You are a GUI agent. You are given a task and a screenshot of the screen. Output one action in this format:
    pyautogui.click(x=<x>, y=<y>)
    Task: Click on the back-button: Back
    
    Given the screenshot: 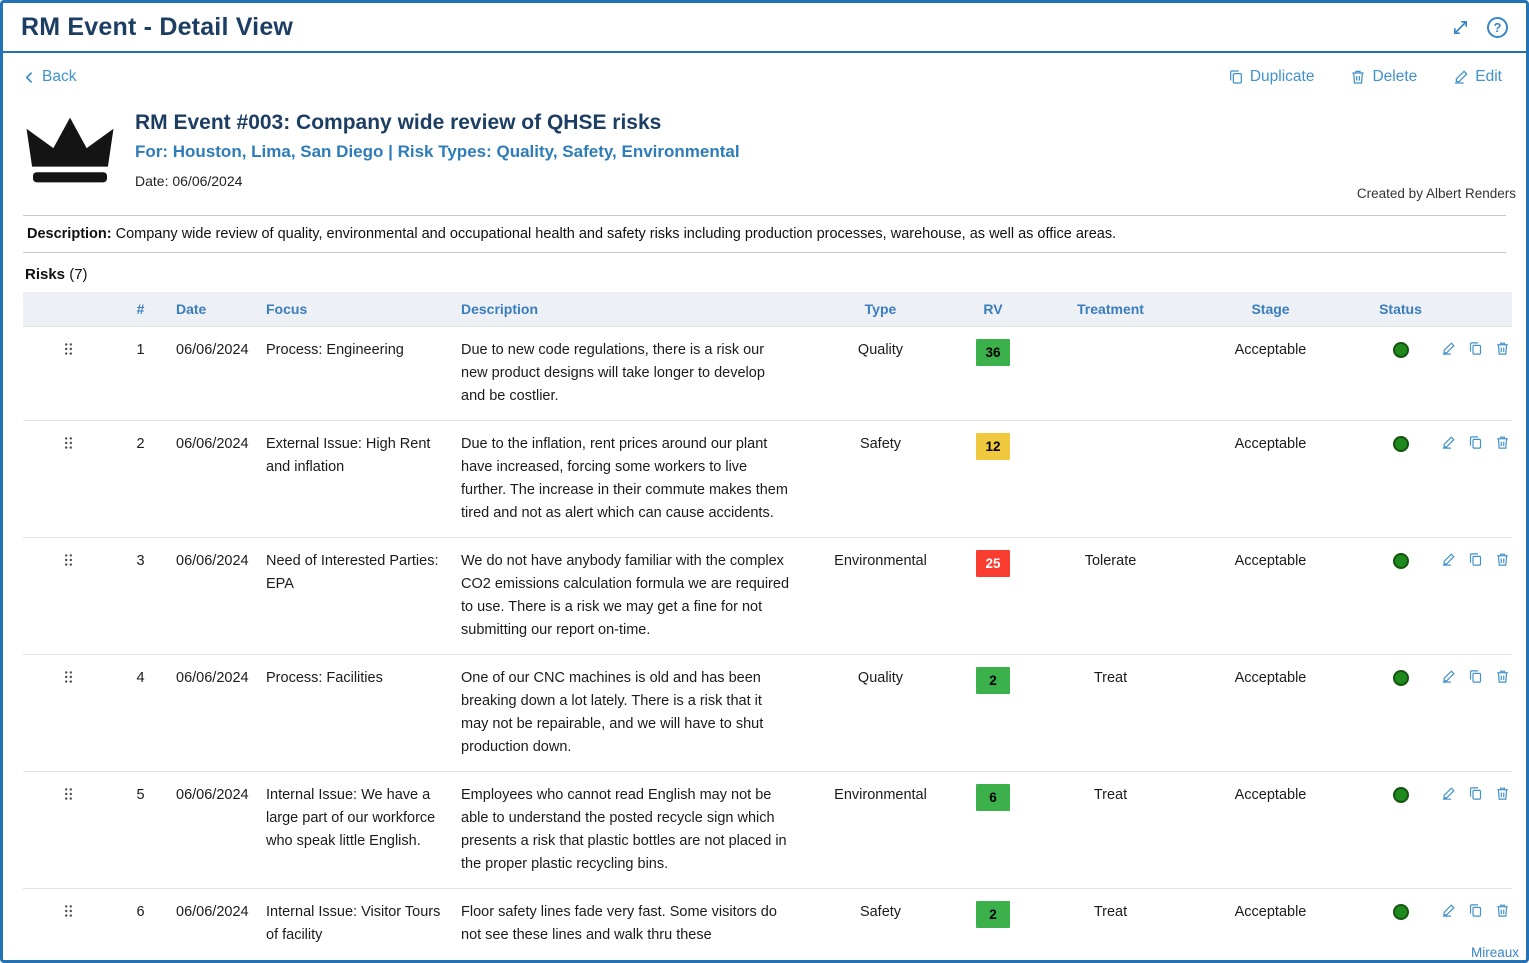 What is the action you would take?
    pyautogui.click(x=49, y=77)
    